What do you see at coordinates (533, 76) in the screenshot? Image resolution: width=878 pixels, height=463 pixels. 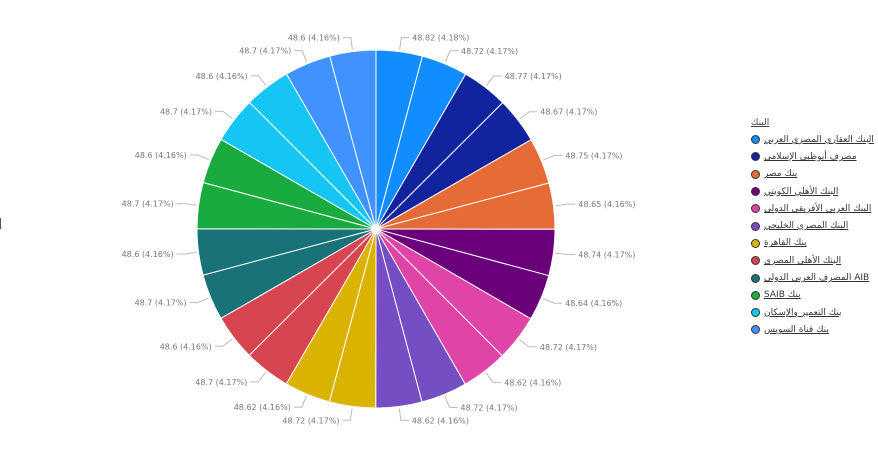 I see `data-label: 48.77 (4.17%)` at bounding box center [533, 76].